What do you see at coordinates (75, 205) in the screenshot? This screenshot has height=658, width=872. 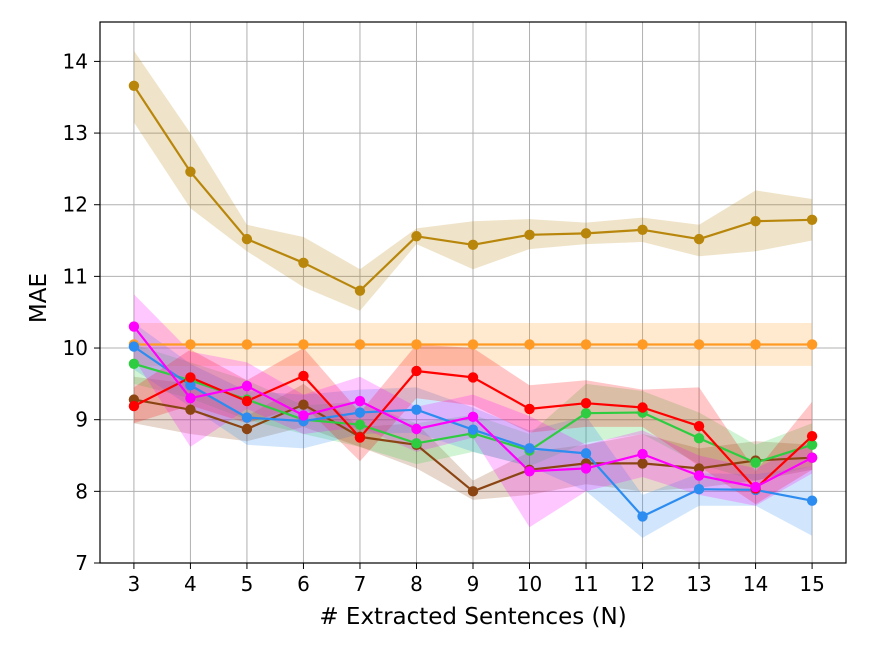 I see `y-tick-label: 12` at bounding box center [75, 205].